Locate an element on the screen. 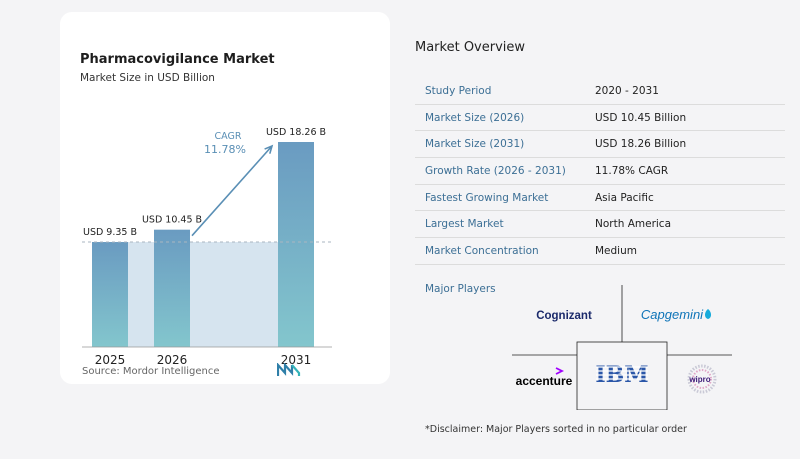 Image resolution: width=800 pixels, height=459 pixels. player-capgemini: Capgemini is located at coordinates (672, 314).